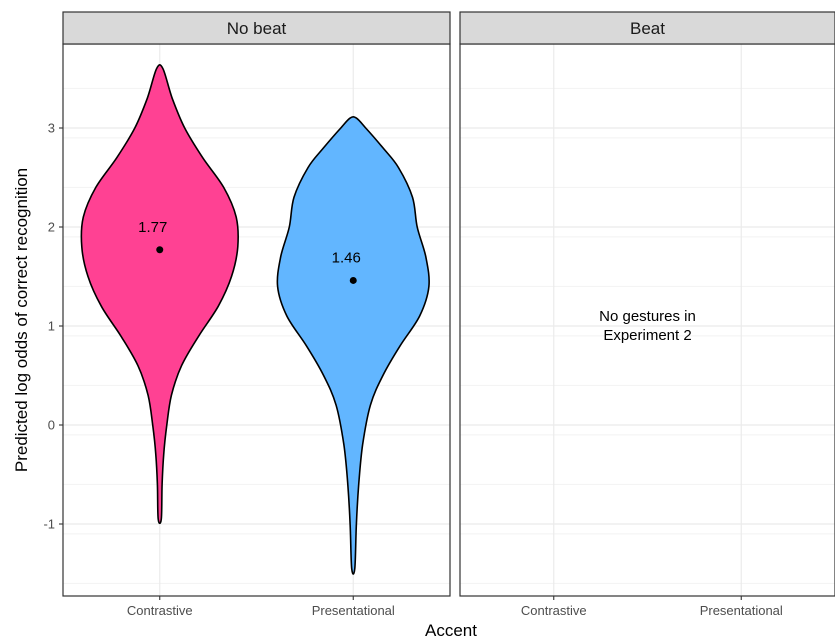  I want to click on y-tick-label: 3, so click(51, 128).